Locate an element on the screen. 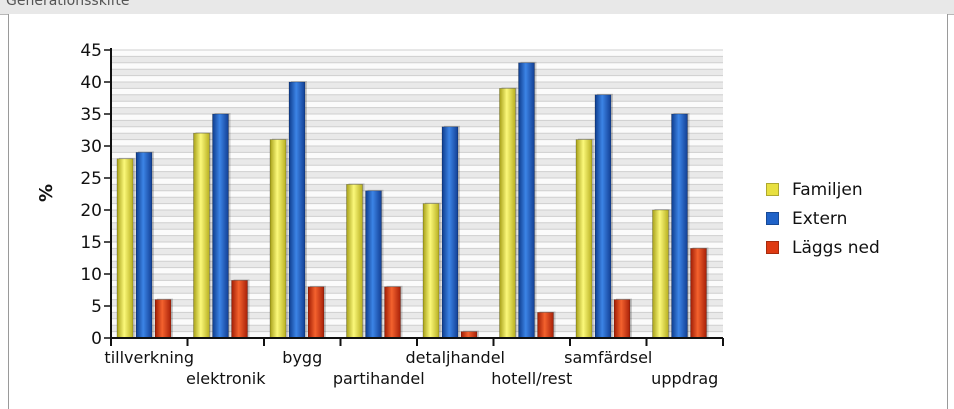  y-tick-label: 45 is located at coordinates (91, 51).